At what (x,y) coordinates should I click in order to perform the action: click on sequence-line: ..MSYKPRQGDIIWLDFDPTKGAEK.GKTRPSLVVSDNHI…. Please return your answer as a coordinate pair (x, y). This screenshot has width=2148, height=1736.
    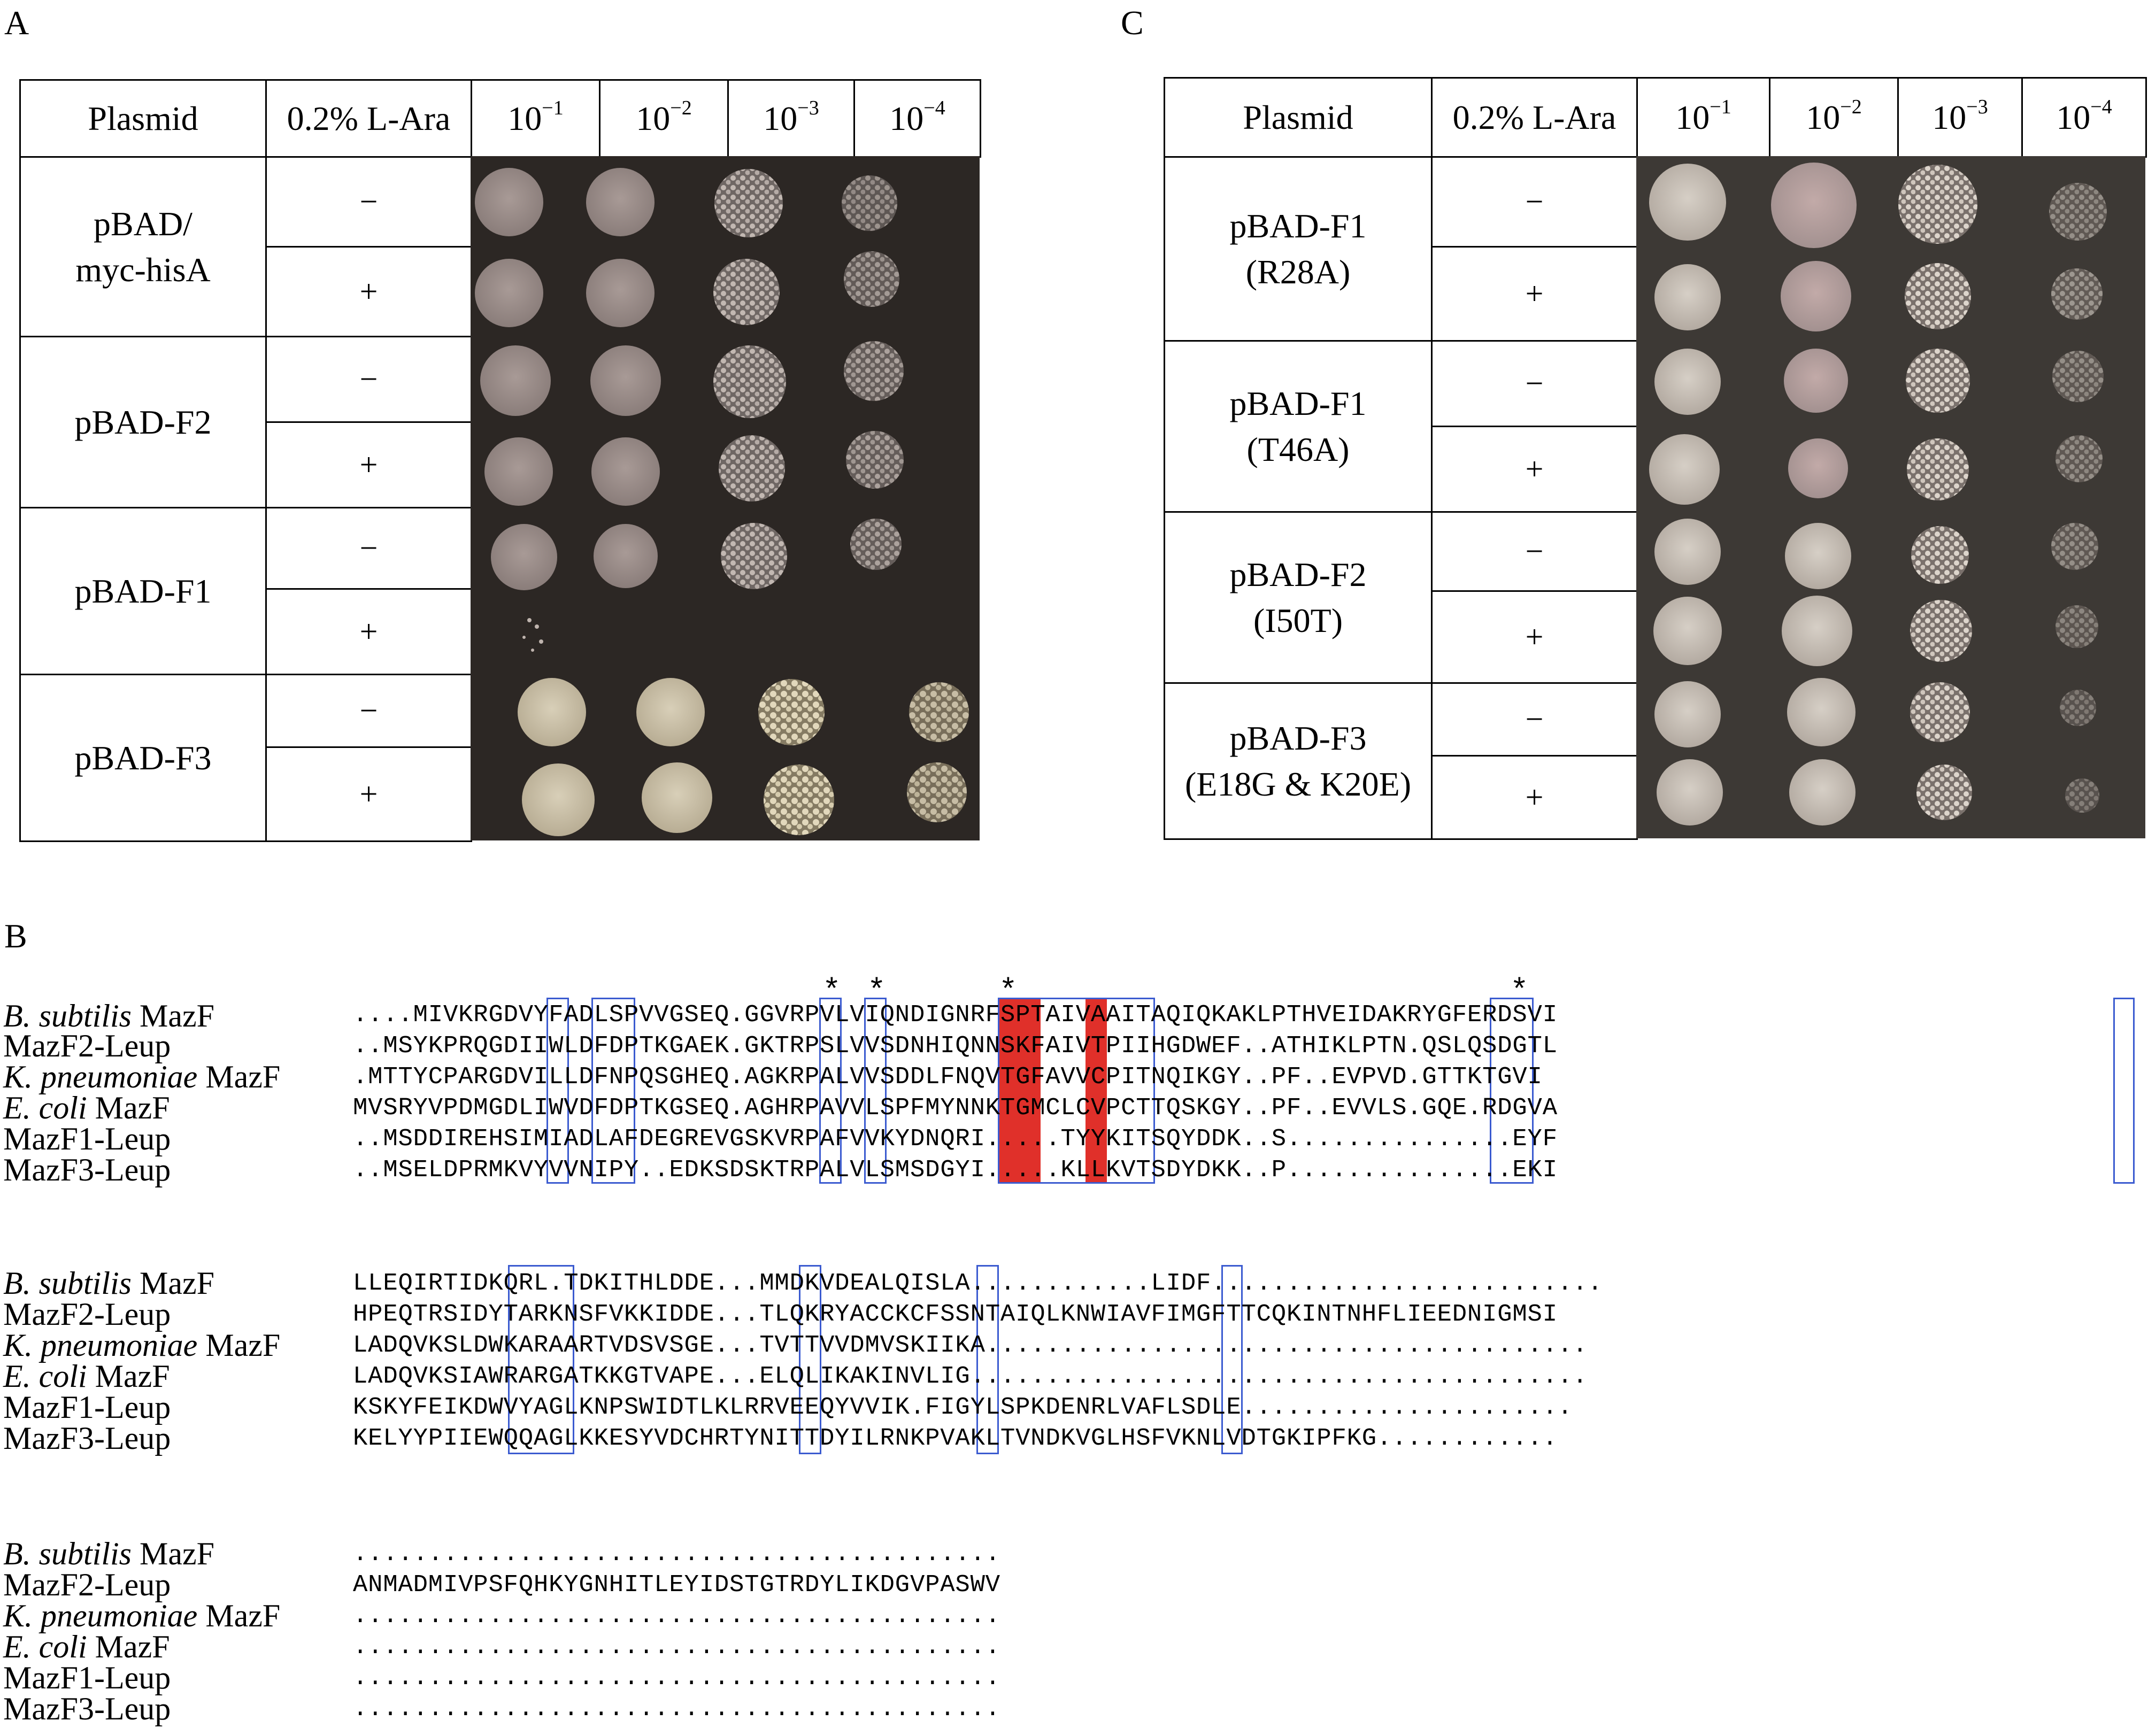
    Looking at the image, I should click on (955, 1046).